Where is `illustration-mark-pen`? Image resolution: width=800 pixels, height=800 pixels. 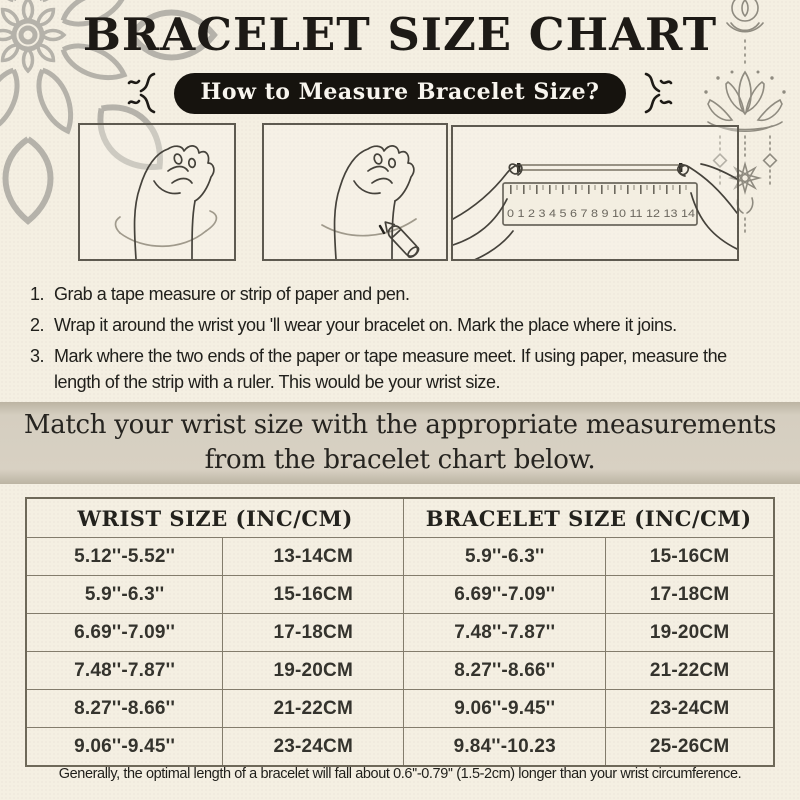 illustration-mark-pen is located at coordinates (355, 192).